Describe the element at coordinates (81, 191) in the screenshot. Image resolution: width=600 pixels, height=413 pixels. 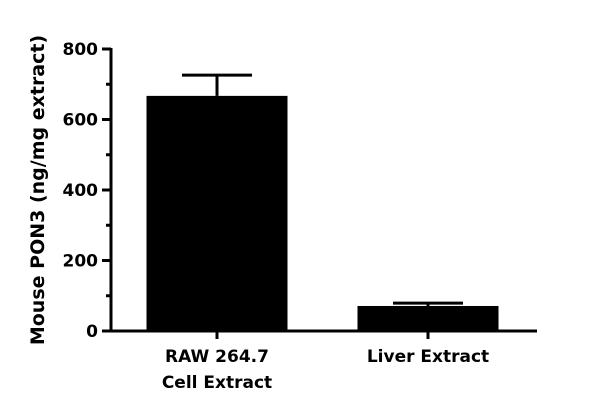
I see `y-tick-label: 400` at that location.